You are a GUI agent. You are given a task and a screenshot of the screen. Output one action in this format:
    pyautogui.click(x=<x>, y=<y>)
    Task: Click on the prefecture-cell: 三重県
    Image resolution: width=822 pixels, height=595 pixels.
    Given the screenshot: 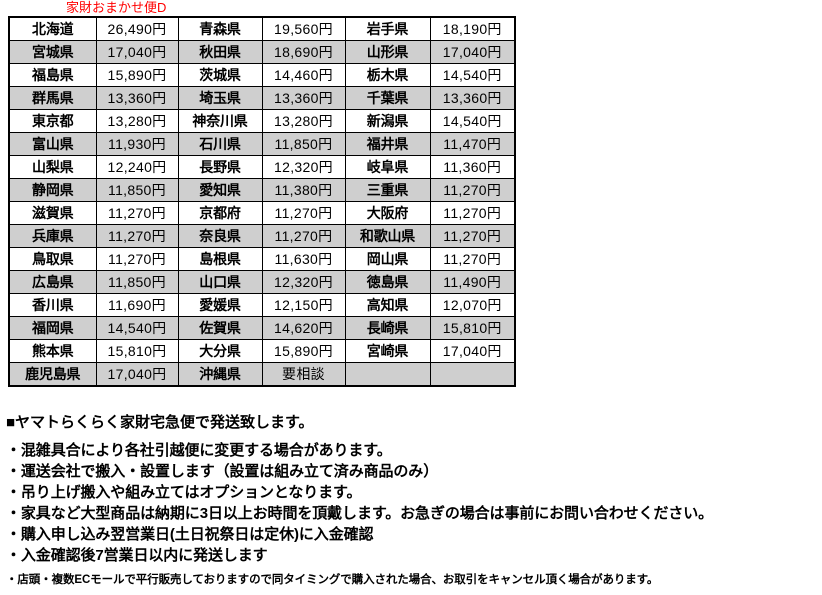 What is the action you would take?
    pyautogui.click(x=387, y=190)
    